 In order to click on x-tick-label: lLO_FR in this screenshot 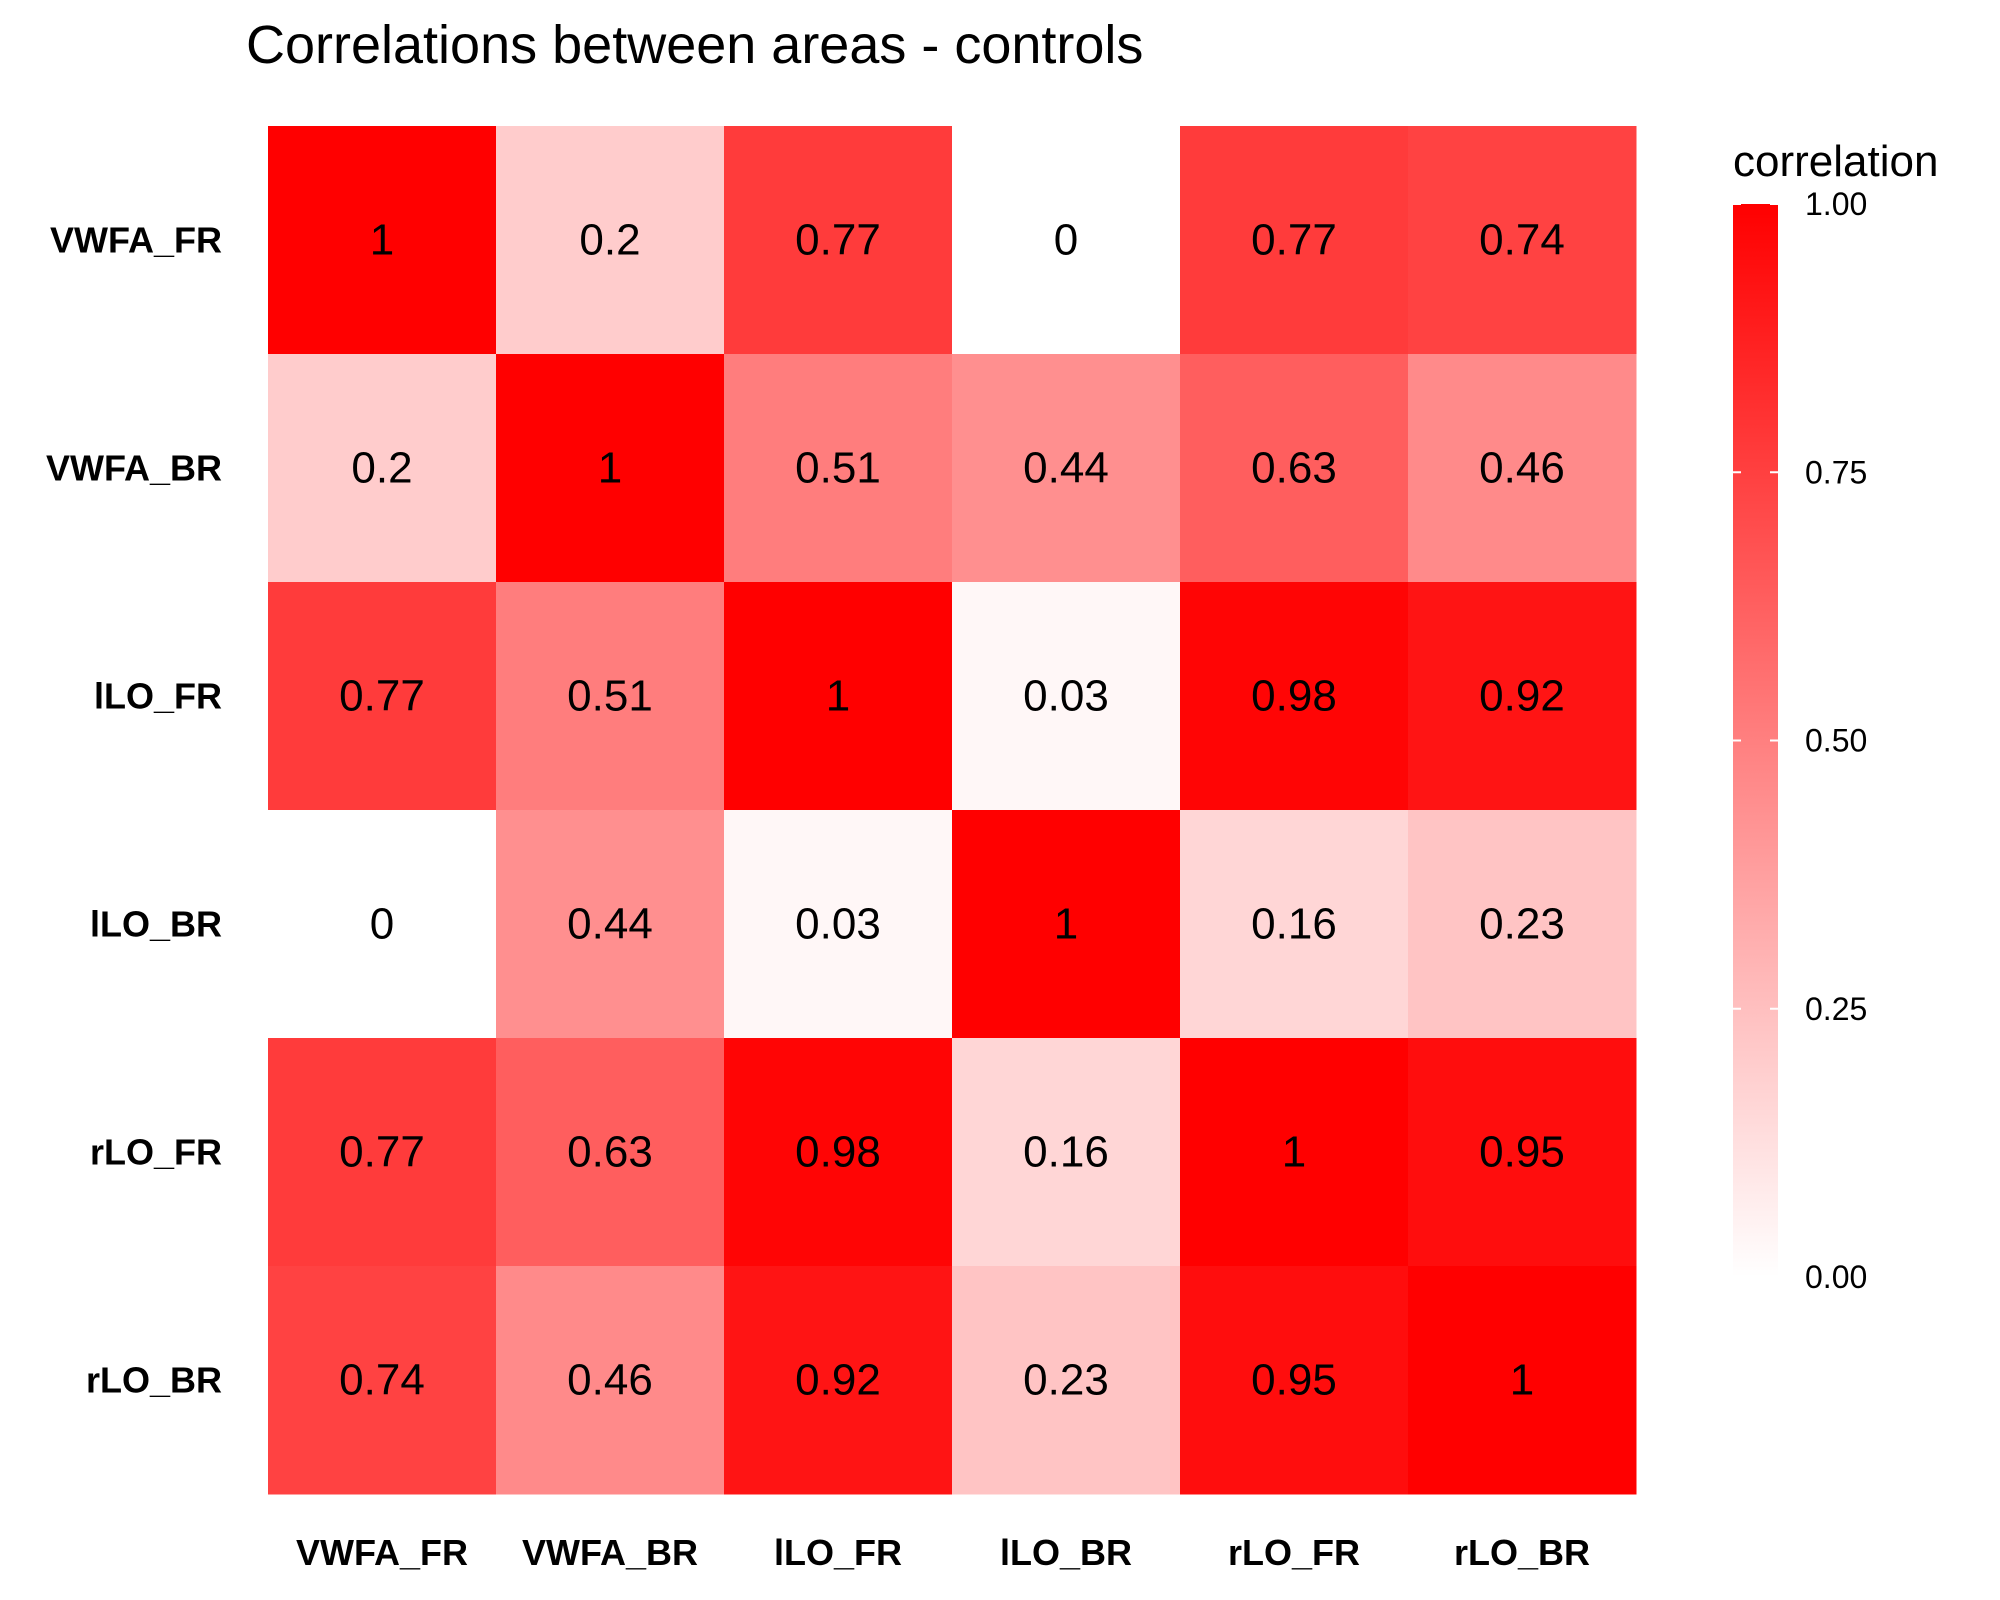, I will do `click(838, 1552)`.